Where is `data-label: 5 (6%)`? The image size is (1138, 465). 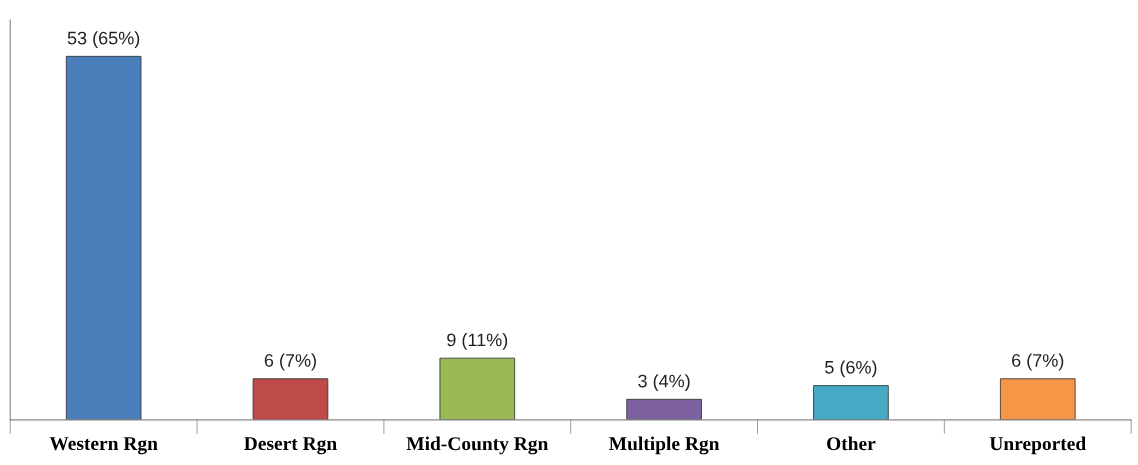
data-label: 5 (6%) is located at coordinates (851, 369).